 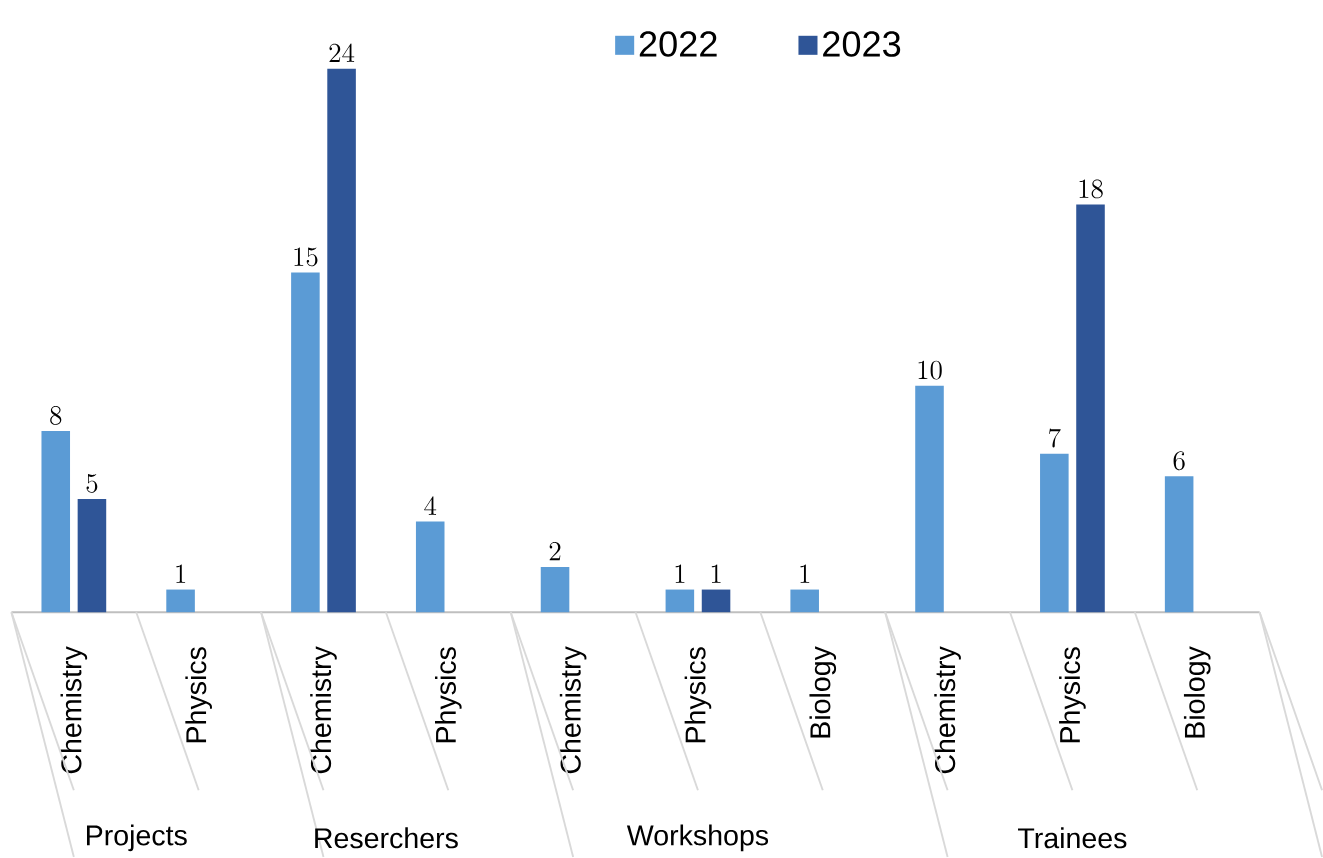 I want to click on data-label: 18, so click(x=1091, y=189).